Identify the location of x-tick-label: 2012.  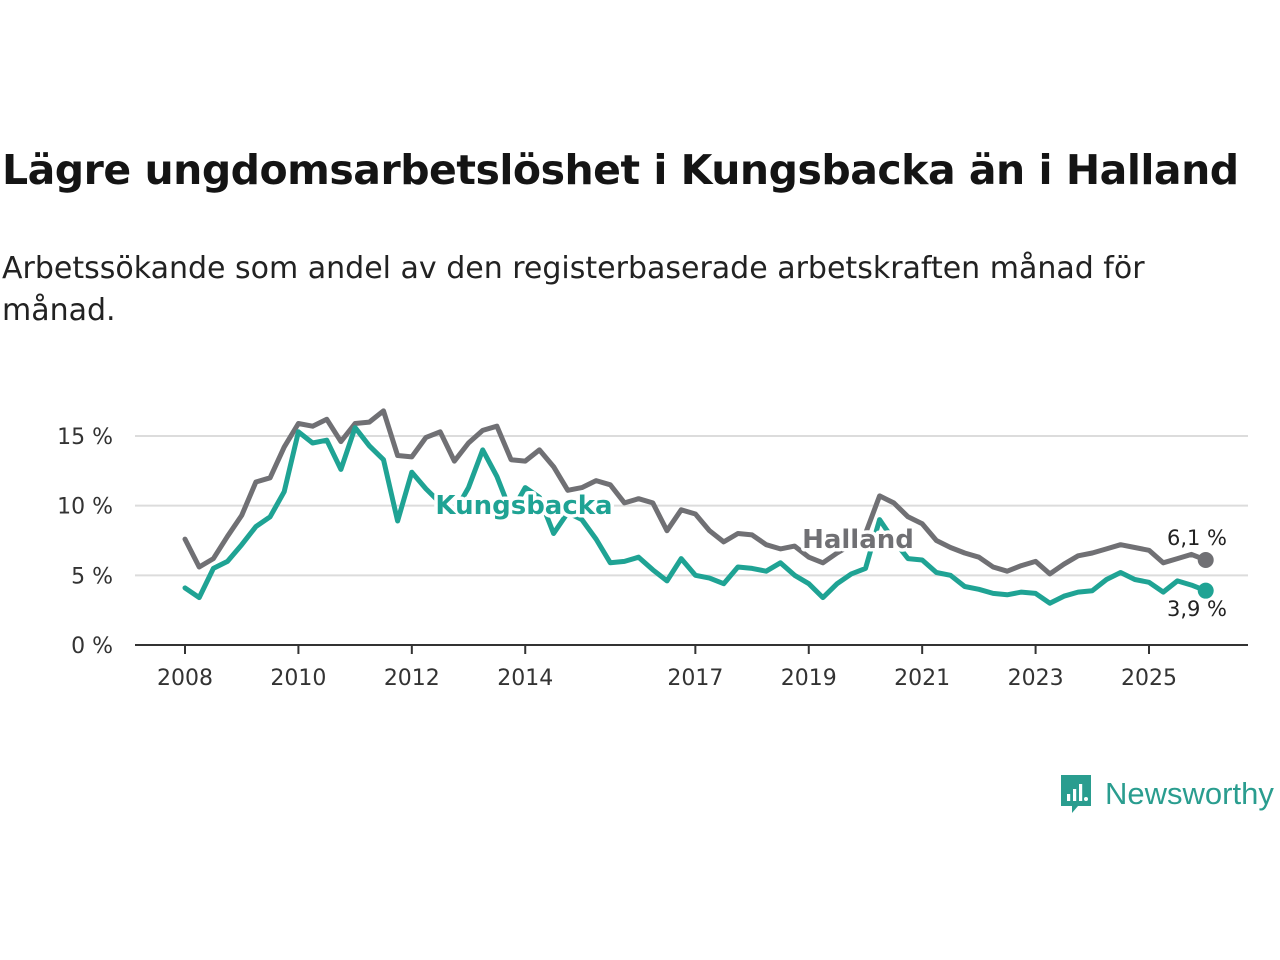
(412, 678).